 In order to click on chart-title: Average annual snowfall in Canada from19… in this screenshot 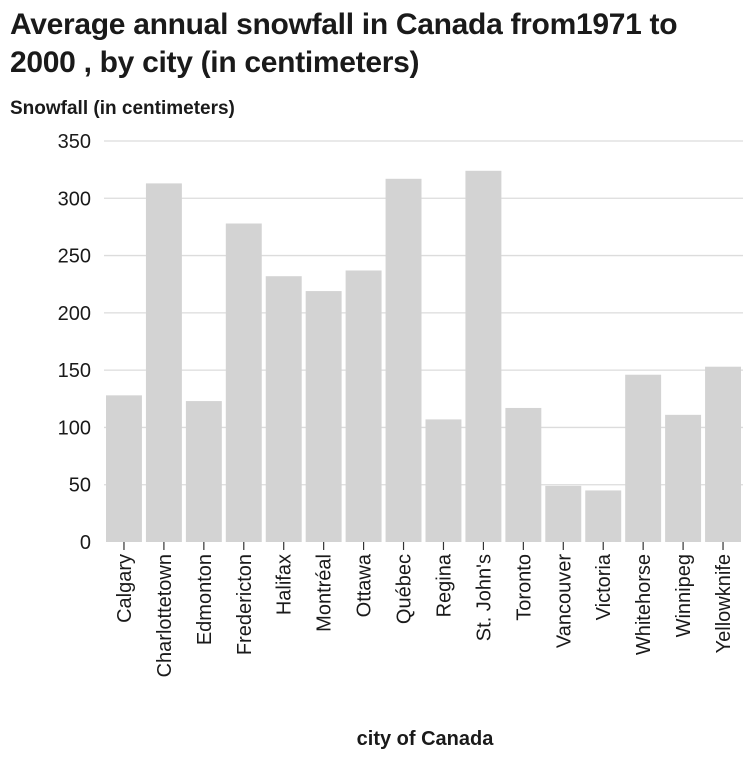, I will do `click(344, 43)`.